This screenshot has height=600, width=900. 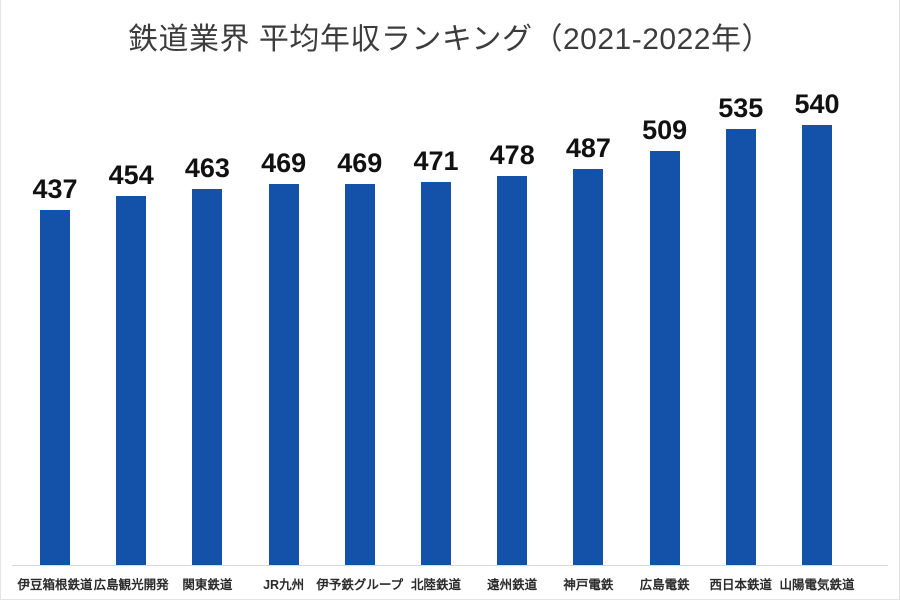 I want to click on bar-slot: 437, so click(x=55, y=318).